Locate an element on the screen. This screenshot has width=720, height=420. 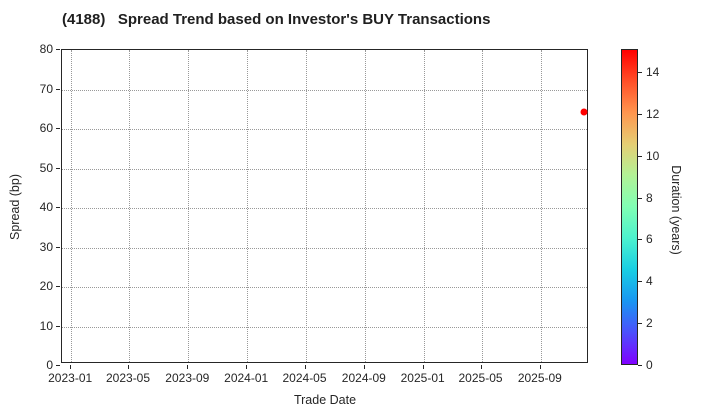
x-tick-label: 2025-09 is located at coordinates (539, 378).